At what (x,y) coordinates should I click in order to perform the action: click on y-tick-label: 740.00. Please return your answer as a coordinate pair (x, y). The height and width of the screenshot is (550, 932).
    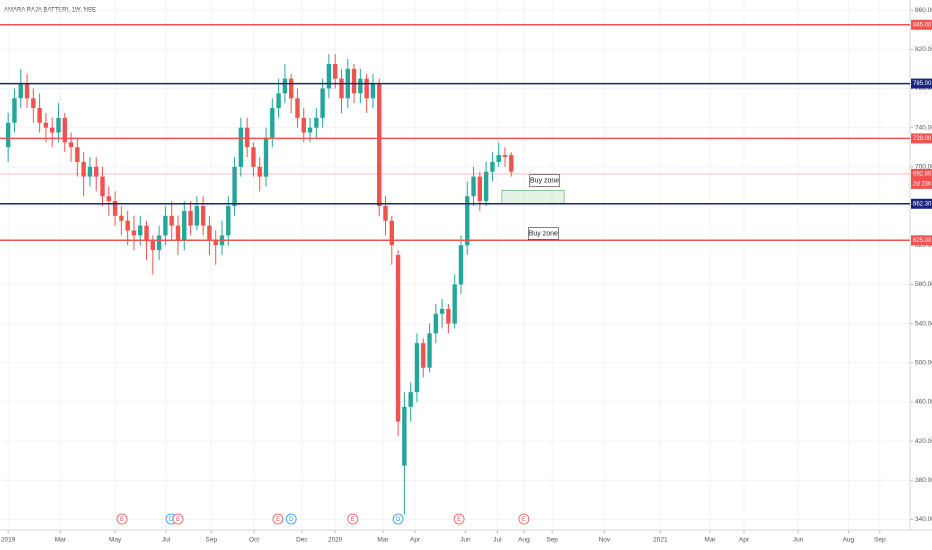
    Looking at the image, I should click on (923, 127).